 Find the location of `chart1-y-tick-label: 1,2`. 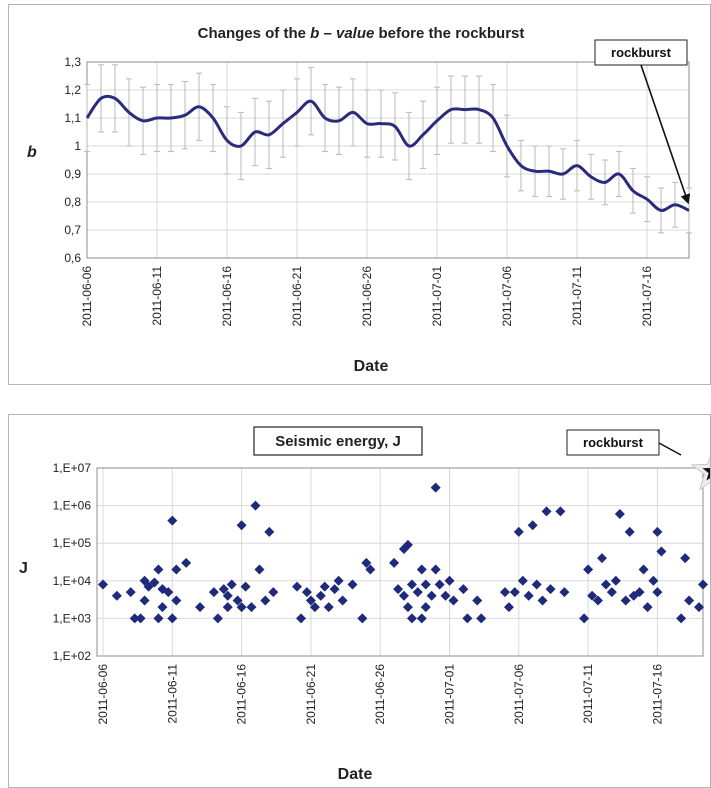

chart1-y-tick-label: 1,2 is located at coordinates (72, 90).